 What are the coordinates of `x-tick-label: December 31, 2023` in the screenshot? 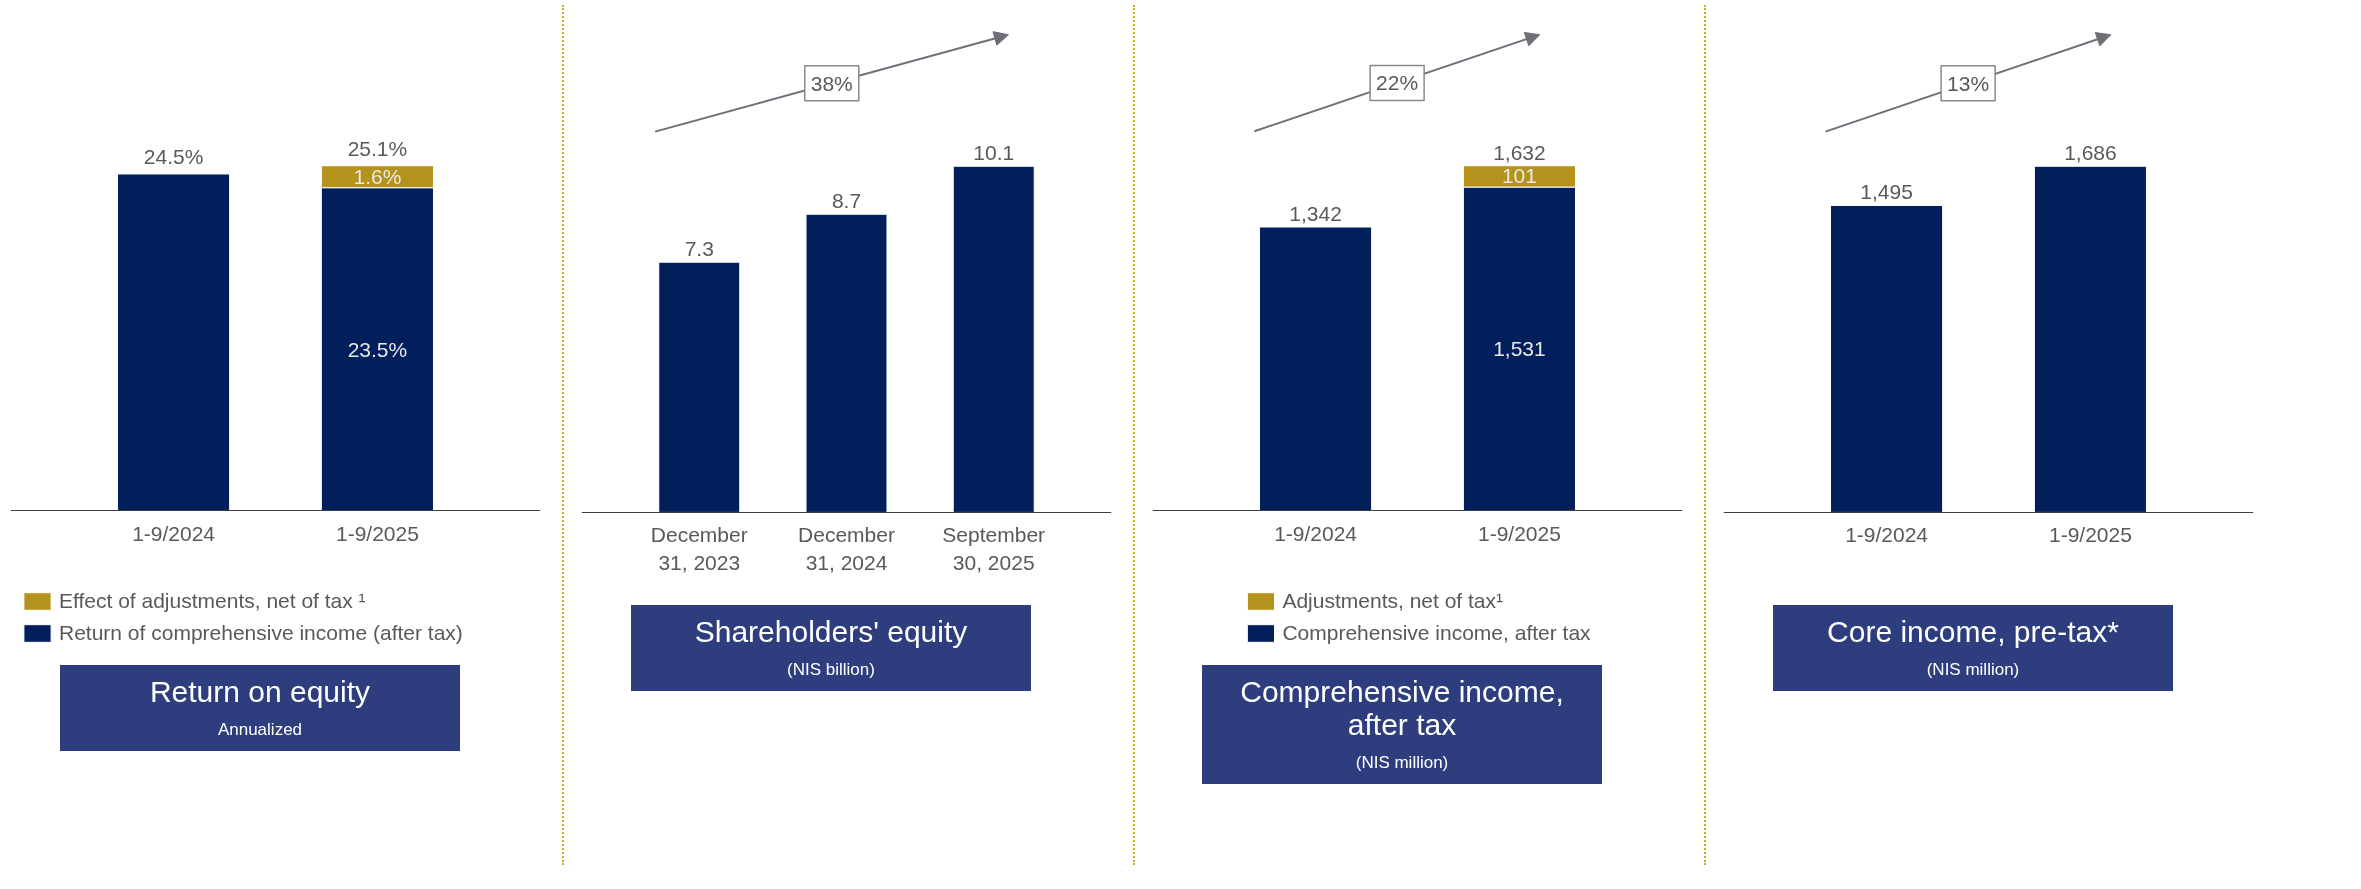 It's located at (699, 549).